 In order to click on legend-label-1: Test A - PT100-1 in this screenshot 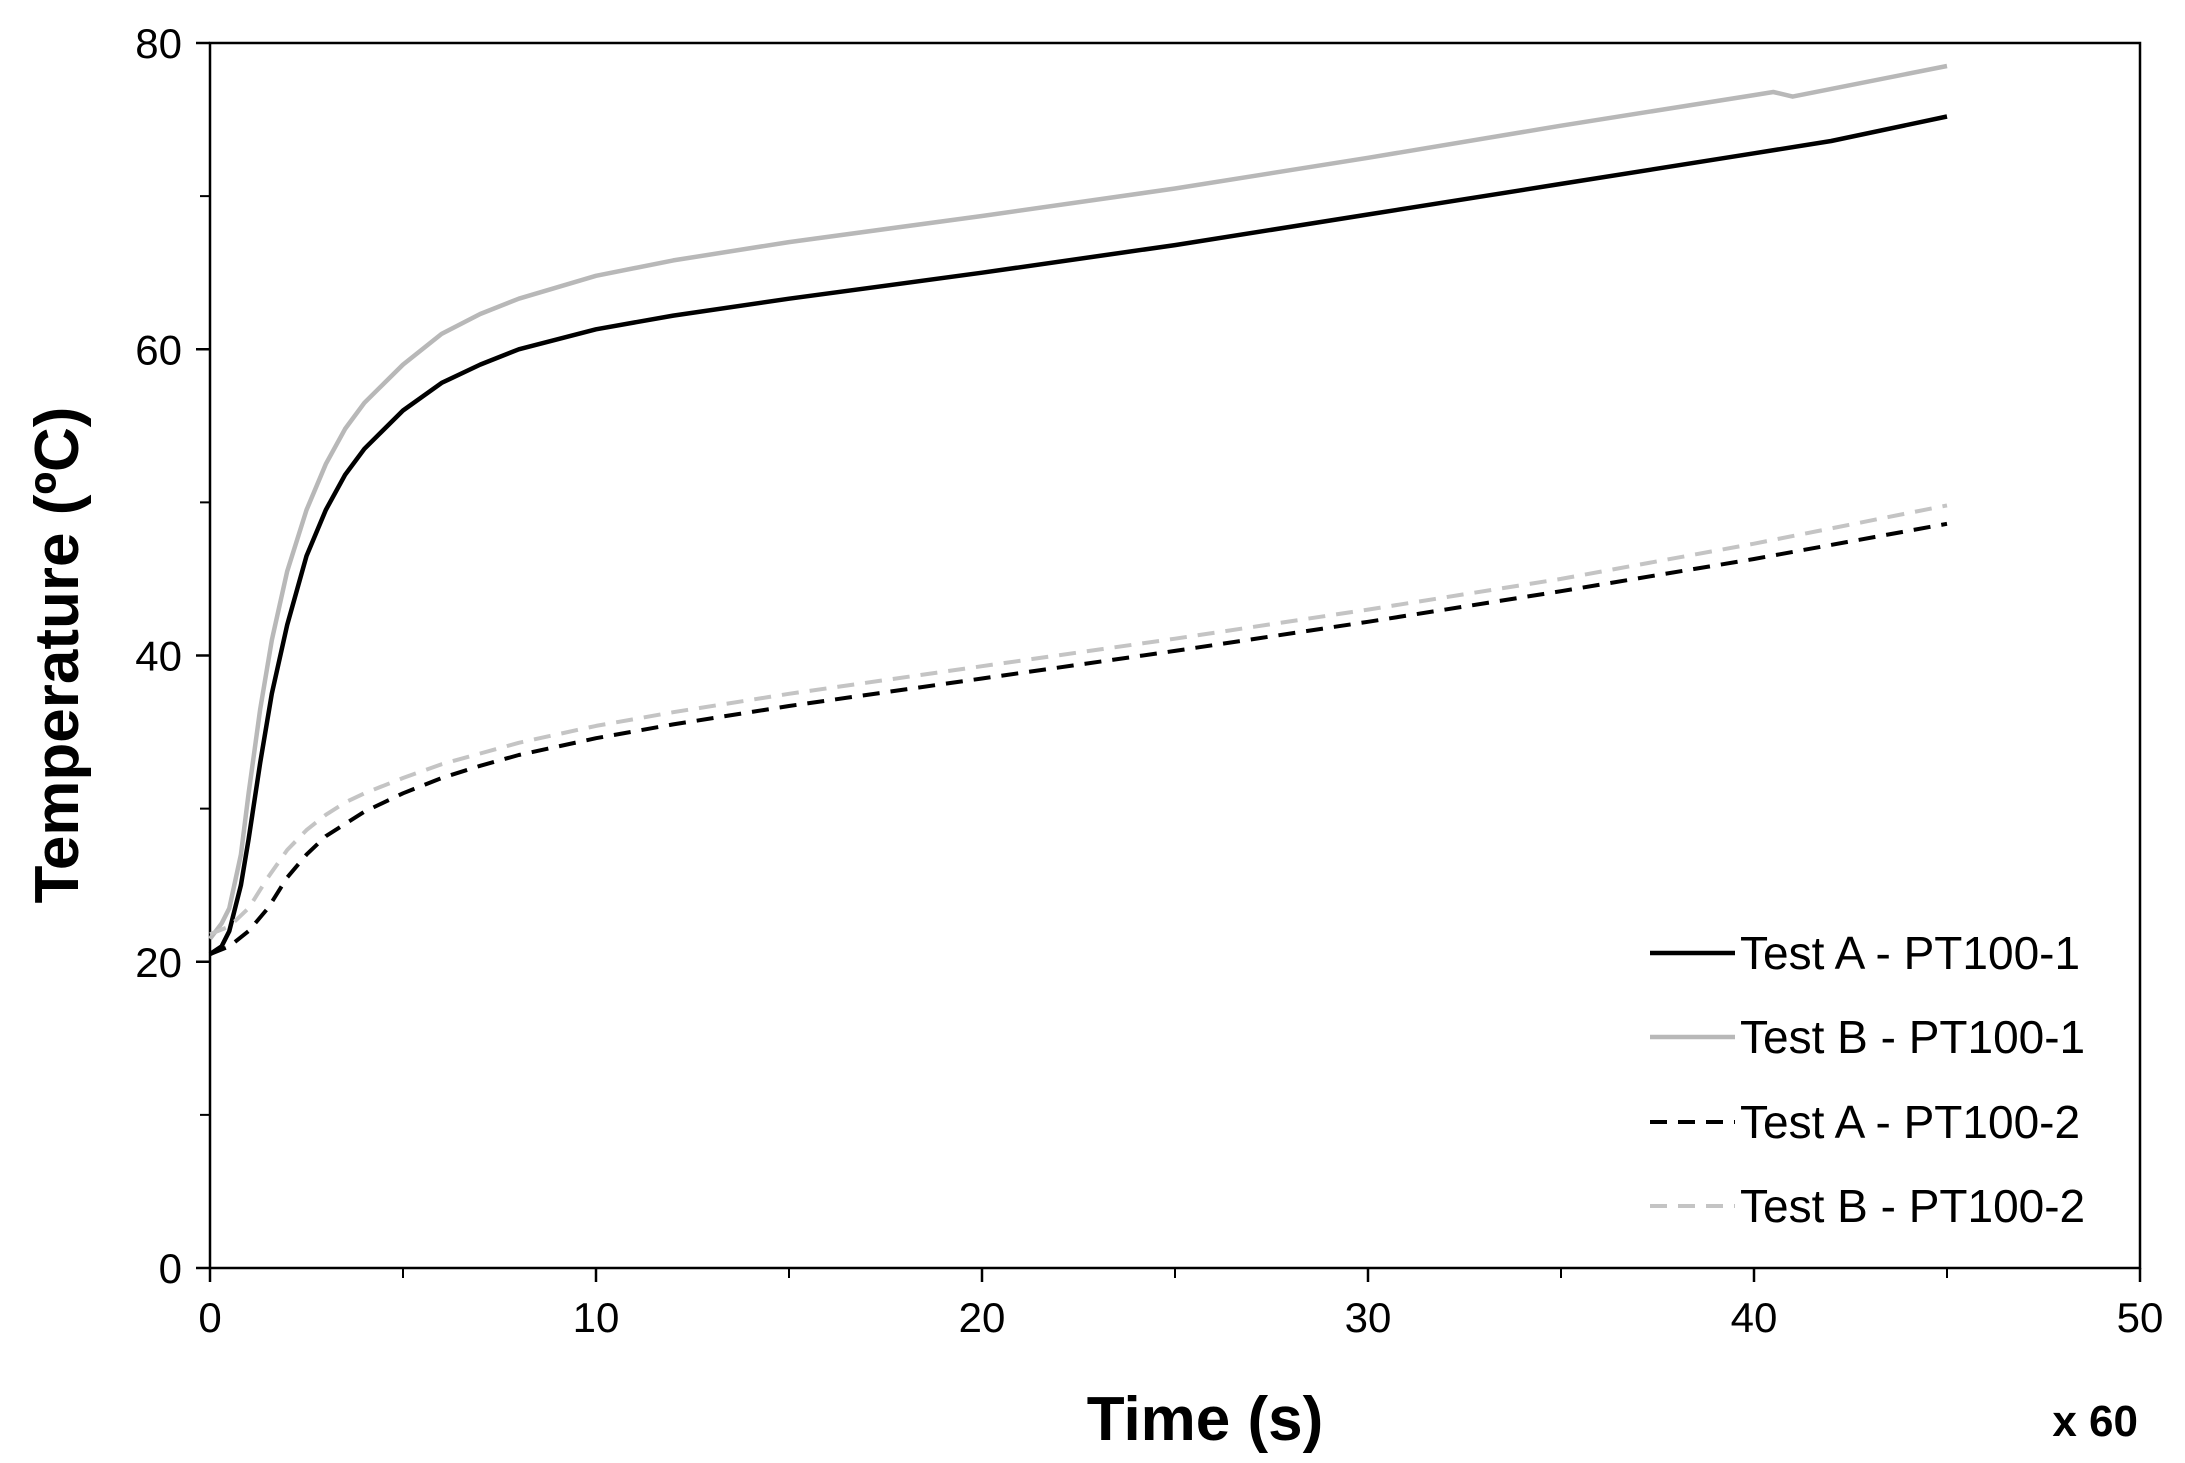, I will do `click(1910, 953)`.